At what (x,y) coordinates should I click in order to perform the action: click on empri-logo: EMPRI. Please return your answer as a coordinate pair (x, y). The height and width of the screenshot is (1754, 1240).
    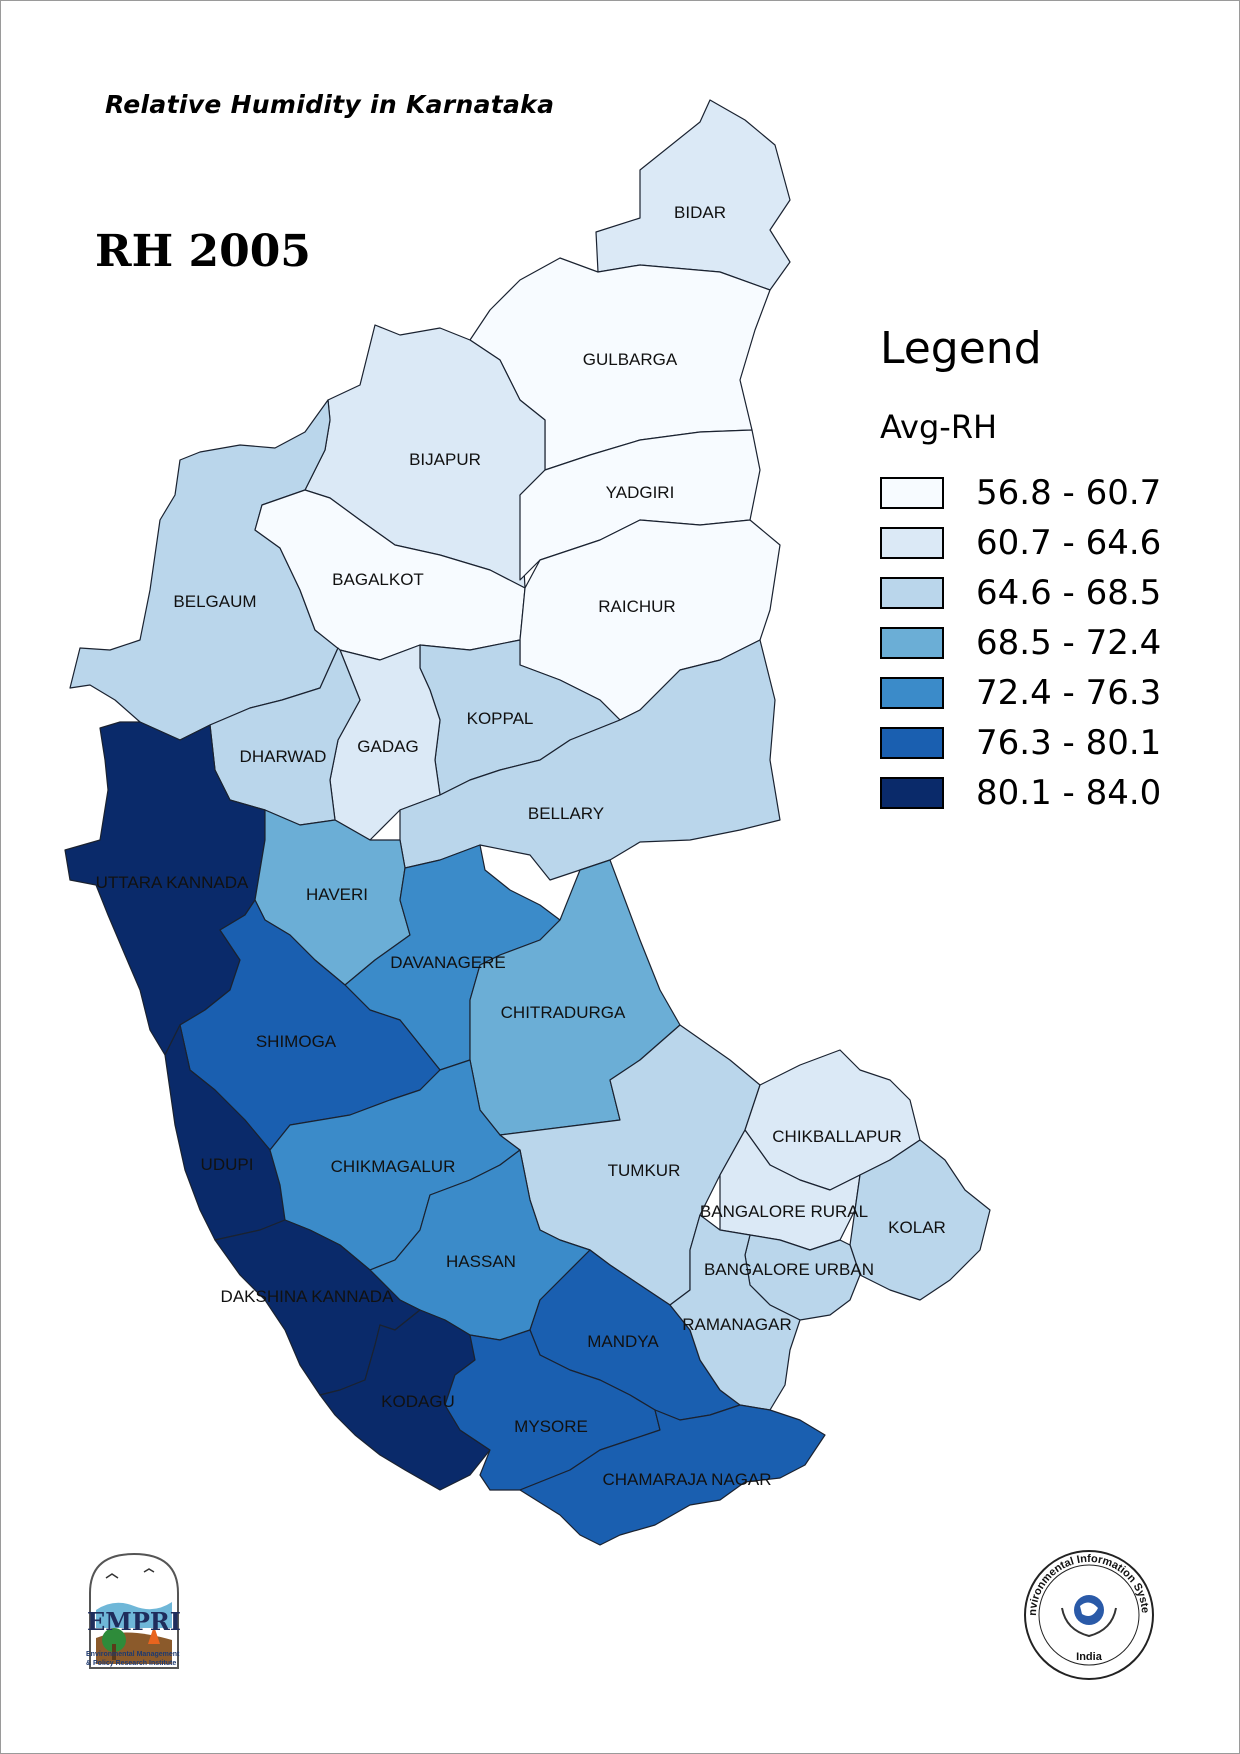
    Looking at the image, I should click on (134, 1613).